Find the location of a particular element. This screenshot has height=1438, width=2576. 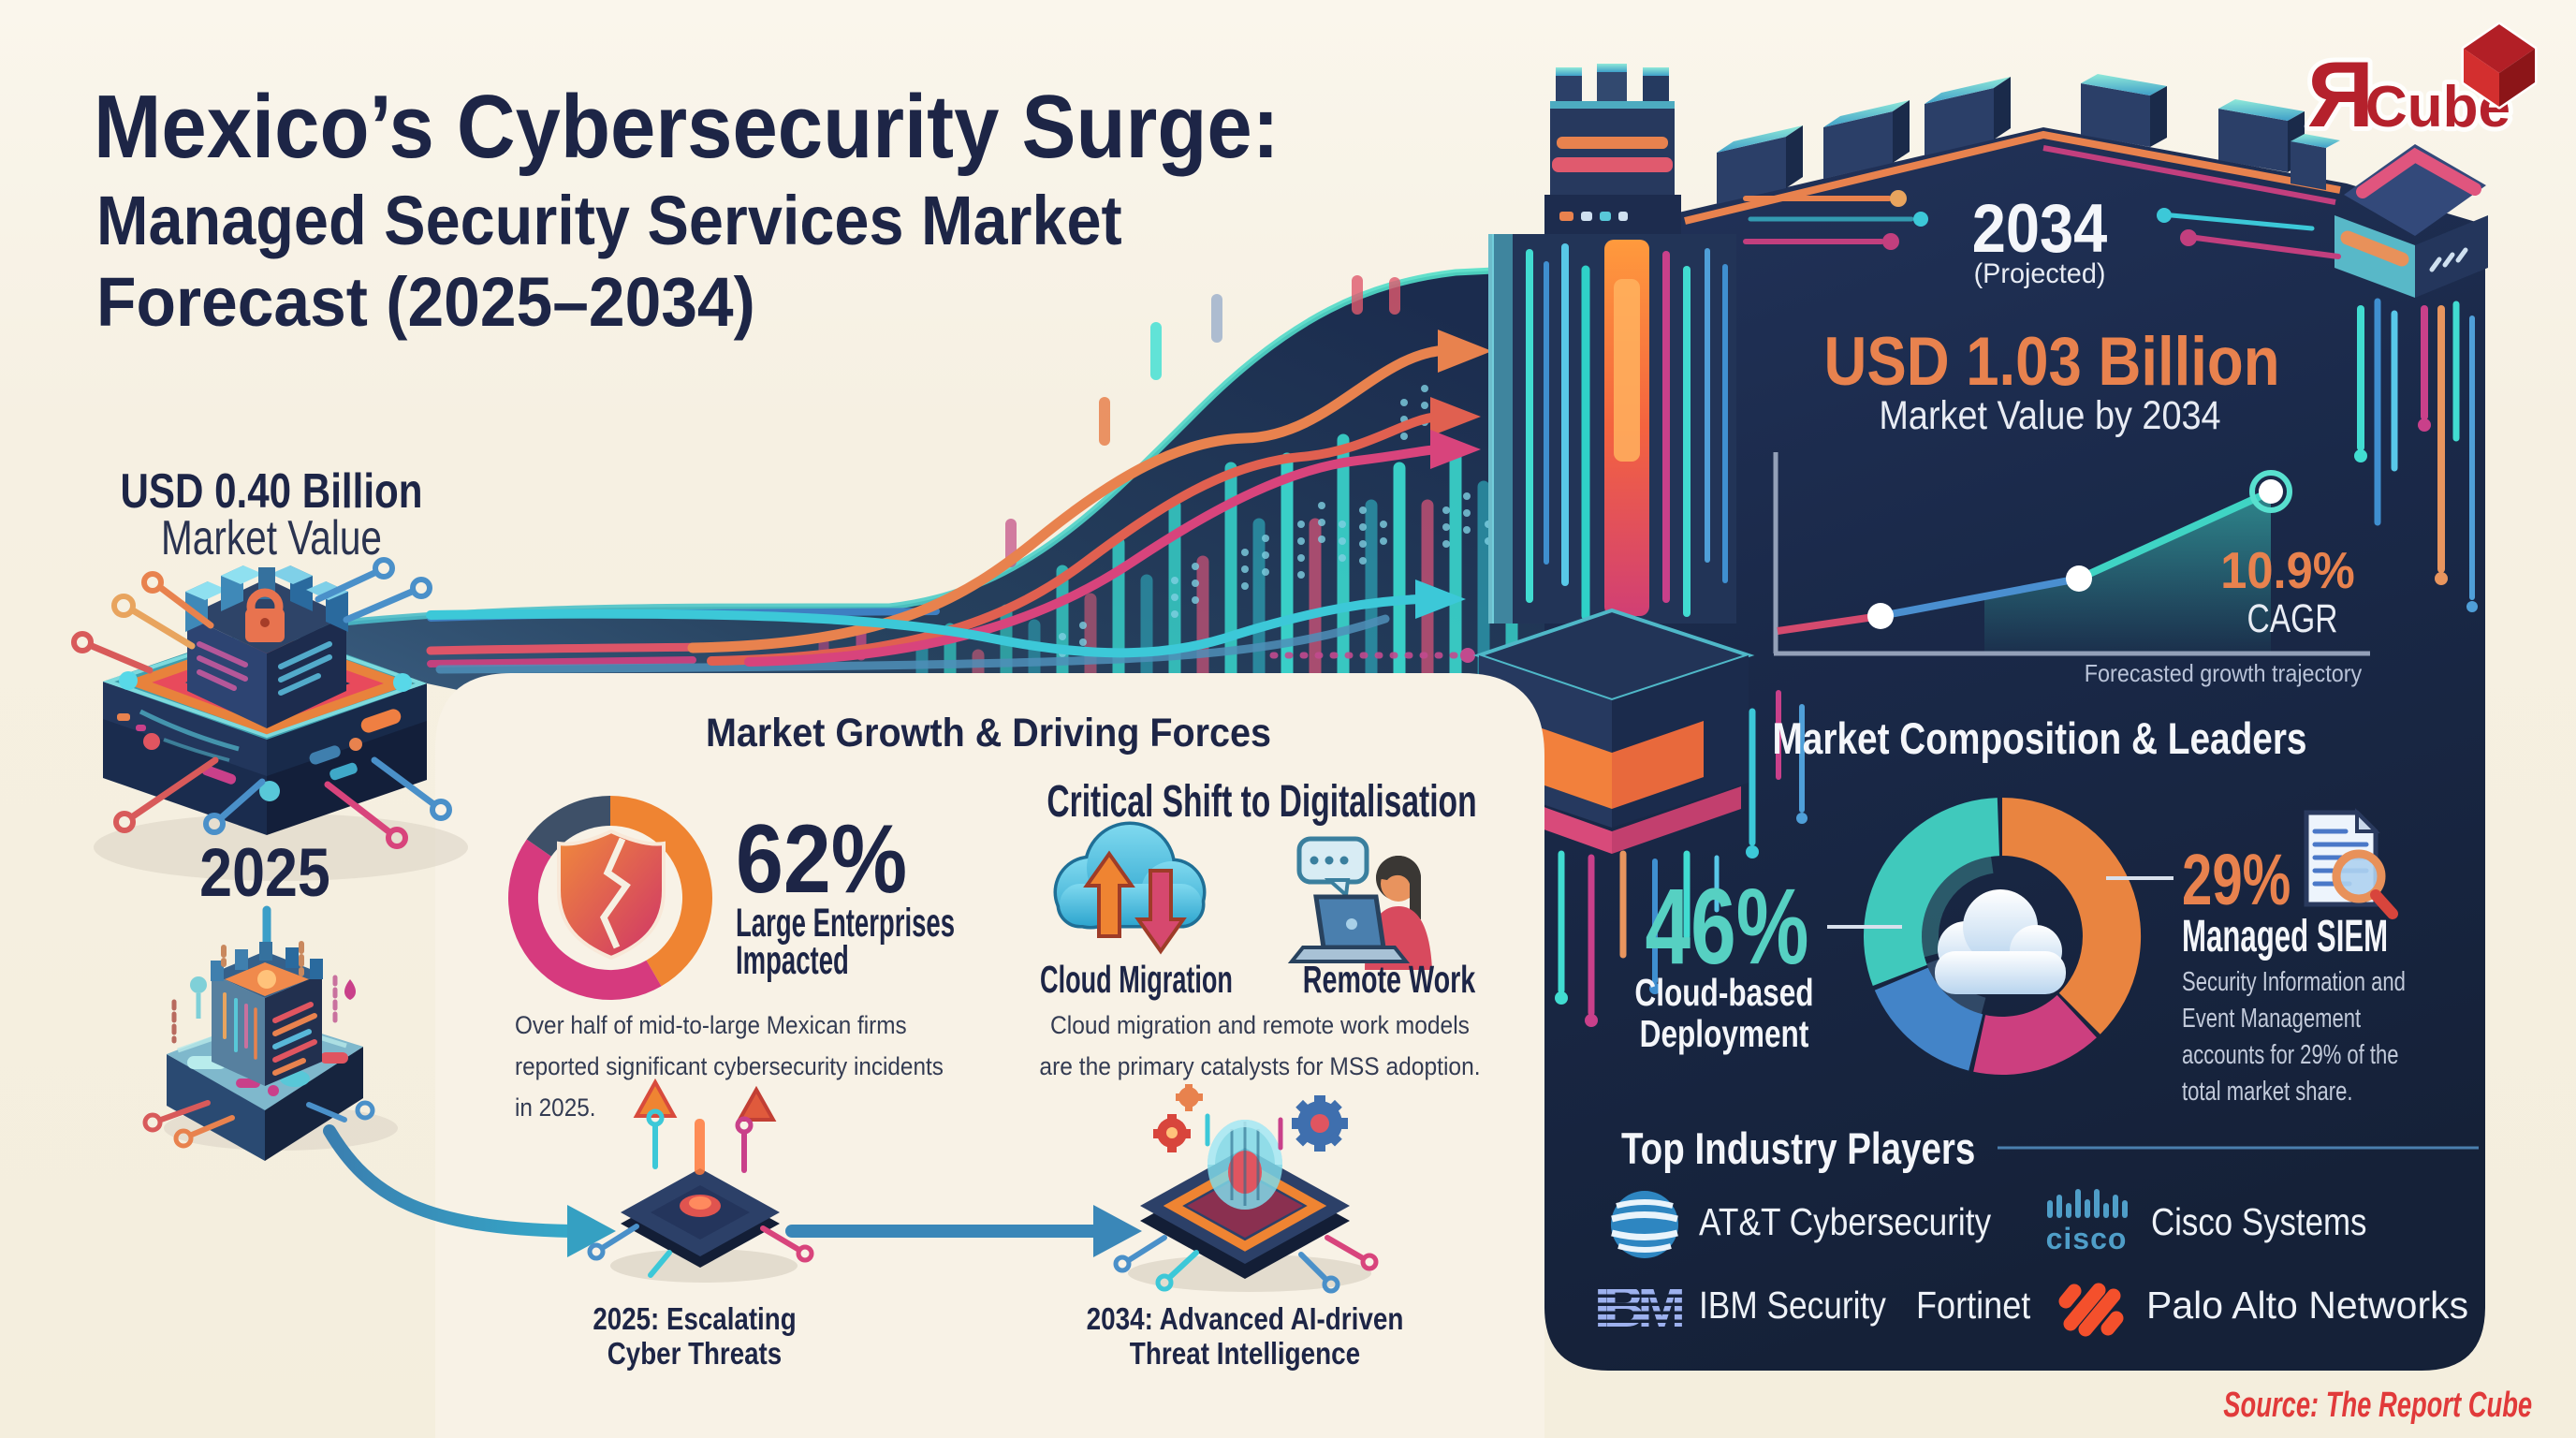

svg-text: IBM is located at coordinates (1640, 1307).